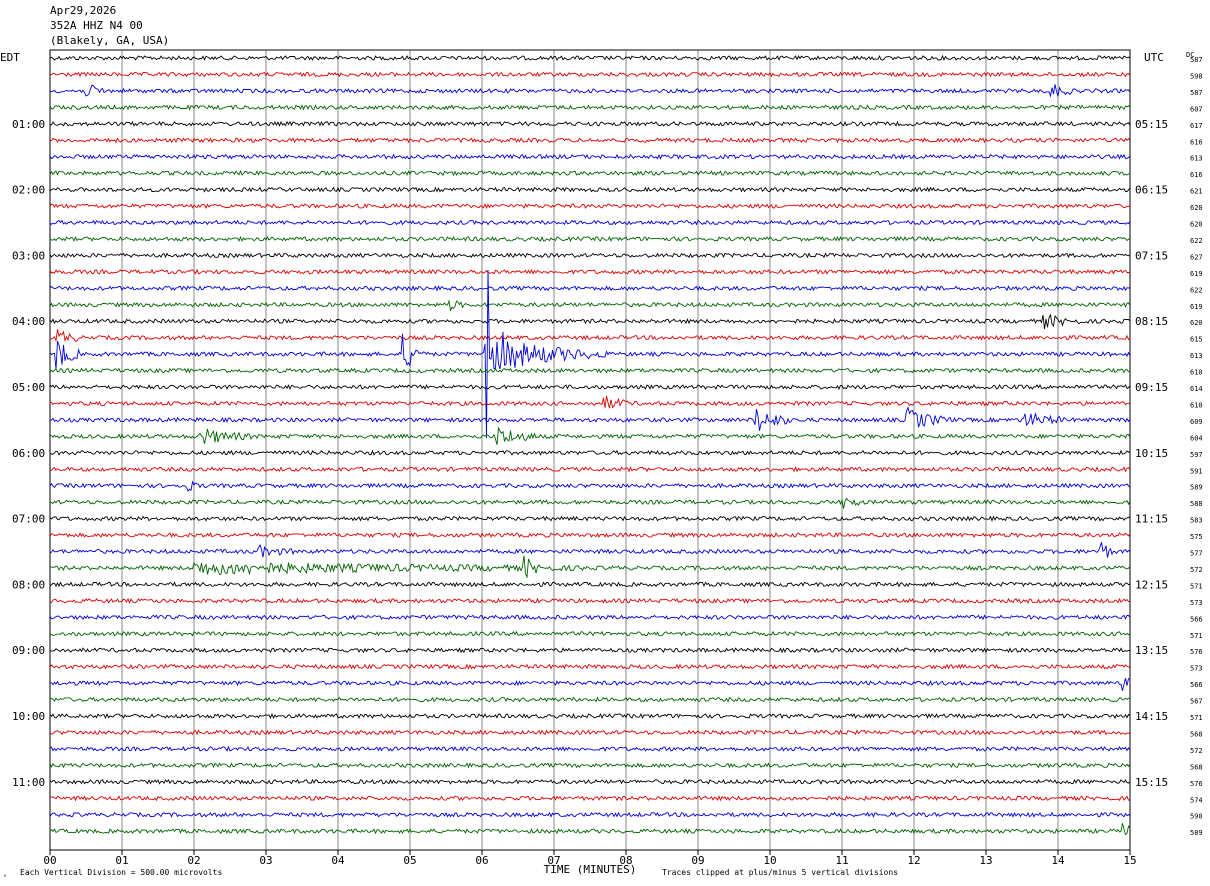  What do you see at coordinates (1196, 702) in the screenshot?
I see `dc-offset-label: 567` at bounding box center [1196, 702].